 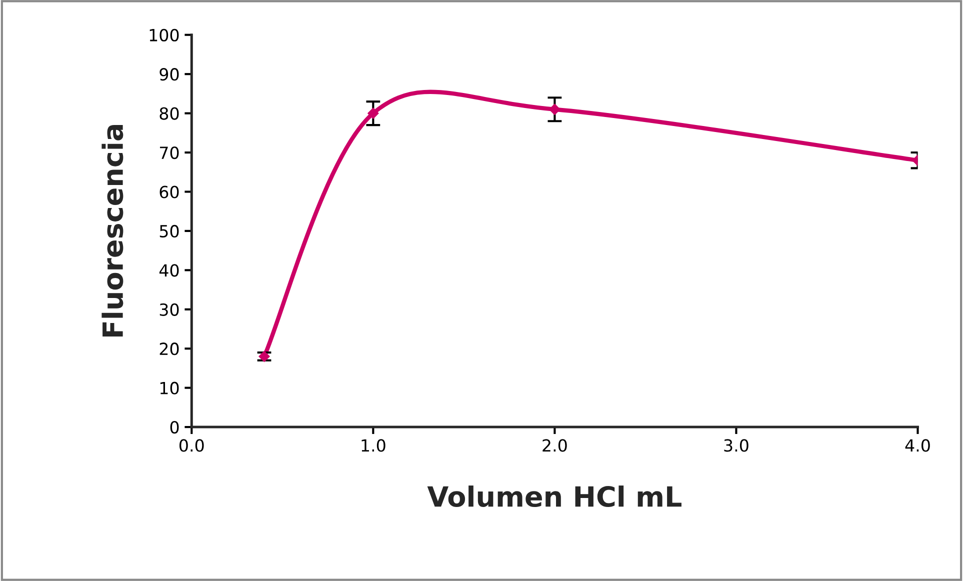 I want to click on y-tick-label: 0, so click(x=174, y=427).